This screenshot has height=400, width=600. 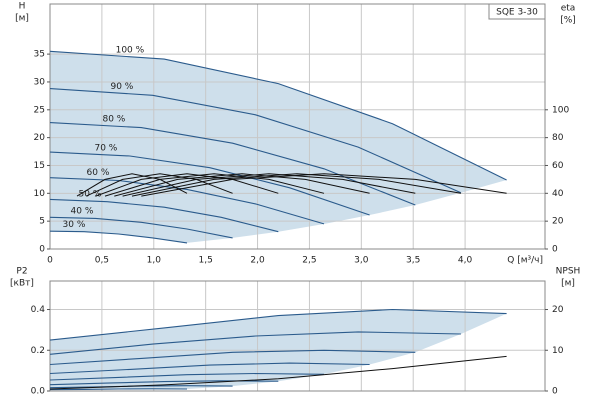 I want to click on y2-axis-label: NPSH, so click(x=568, y=272).